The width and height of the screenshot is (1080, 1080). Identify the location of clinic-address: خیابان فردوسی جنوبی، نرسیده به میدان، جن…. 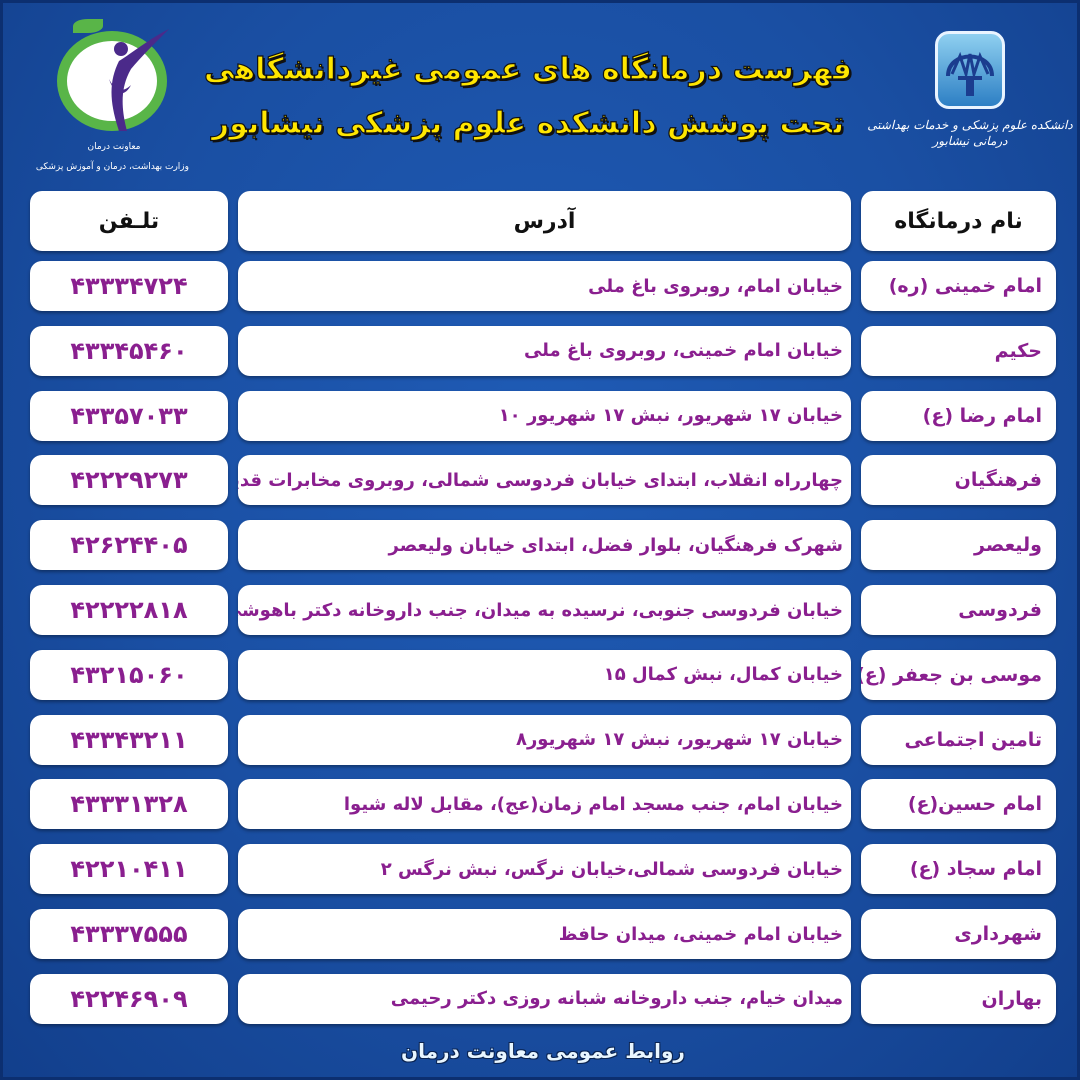
(544, 610).